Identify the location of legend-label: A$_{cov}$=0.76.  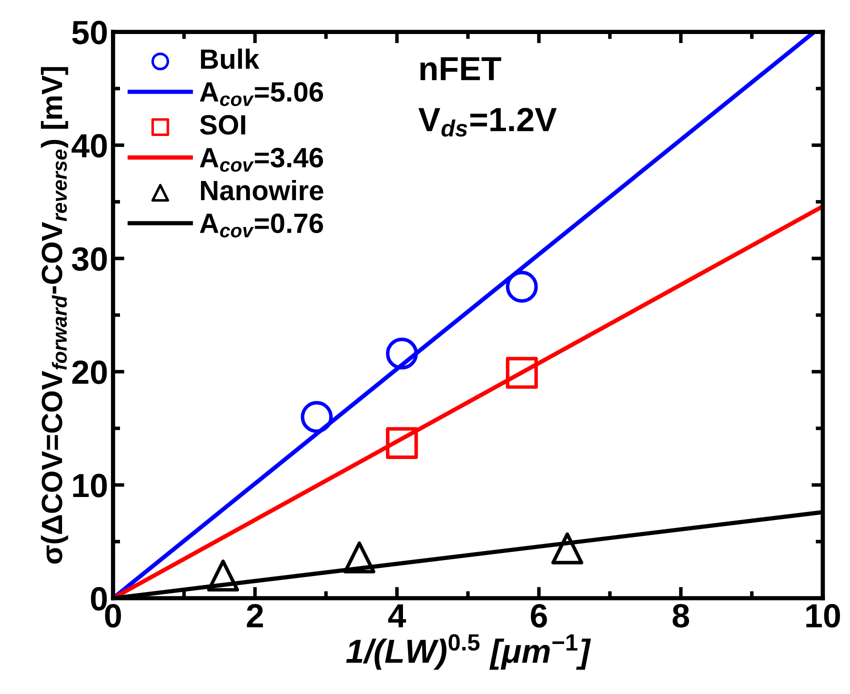
(261, 225).